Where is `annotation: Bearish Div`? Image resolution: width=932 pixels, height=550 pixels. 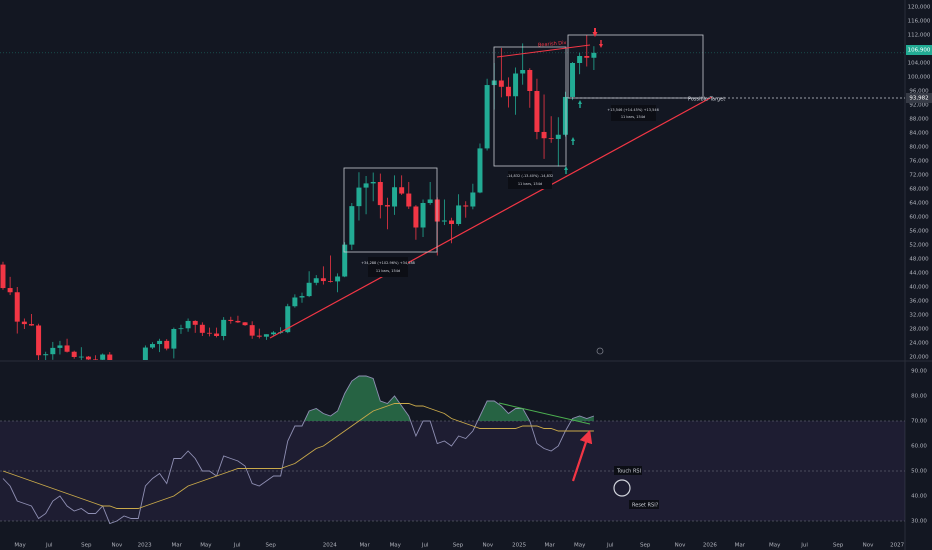
annotation: Bearish Div is located at coordinates (552, 44).